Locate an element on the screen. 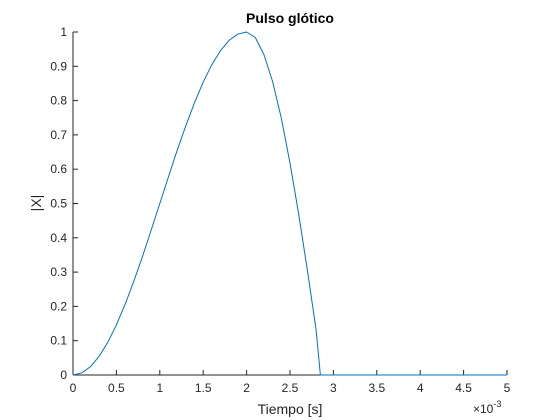 This screenshot has width=560, height=420. y-tick-label: 0.9 is located at coordinates (58, 66).